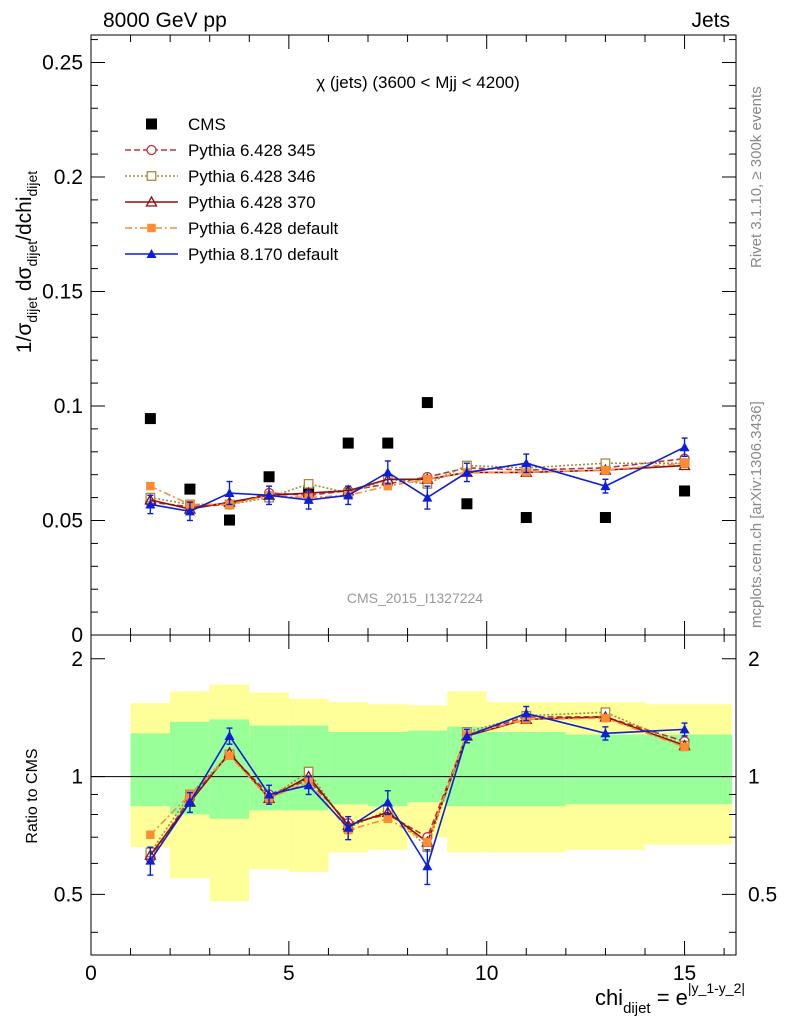 This screenshot has width=786, height=1024. Describe the element at coordinates (252, 202) in the screenshot. I see `legend-label: Pythia 6.428 370` at that location.